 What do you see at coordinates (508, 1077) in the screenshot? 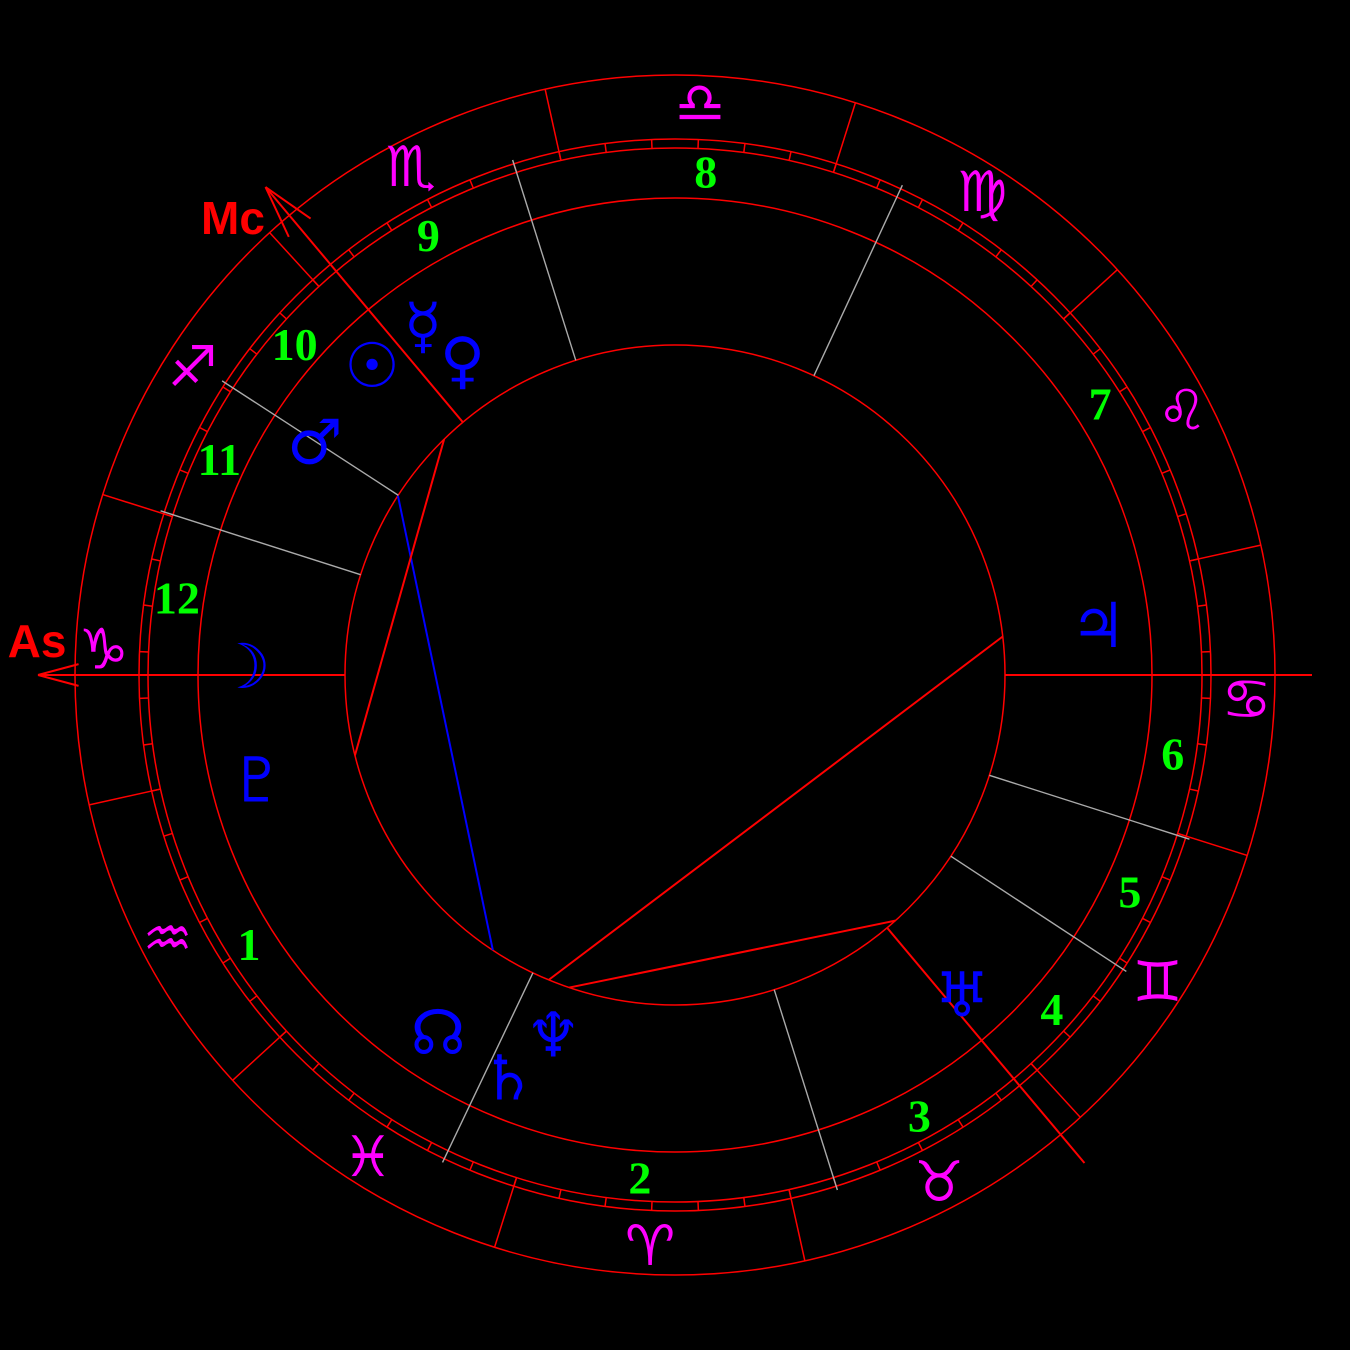
I see `planet-saturn-icon: ♄` at bounding box center [508, 1077].